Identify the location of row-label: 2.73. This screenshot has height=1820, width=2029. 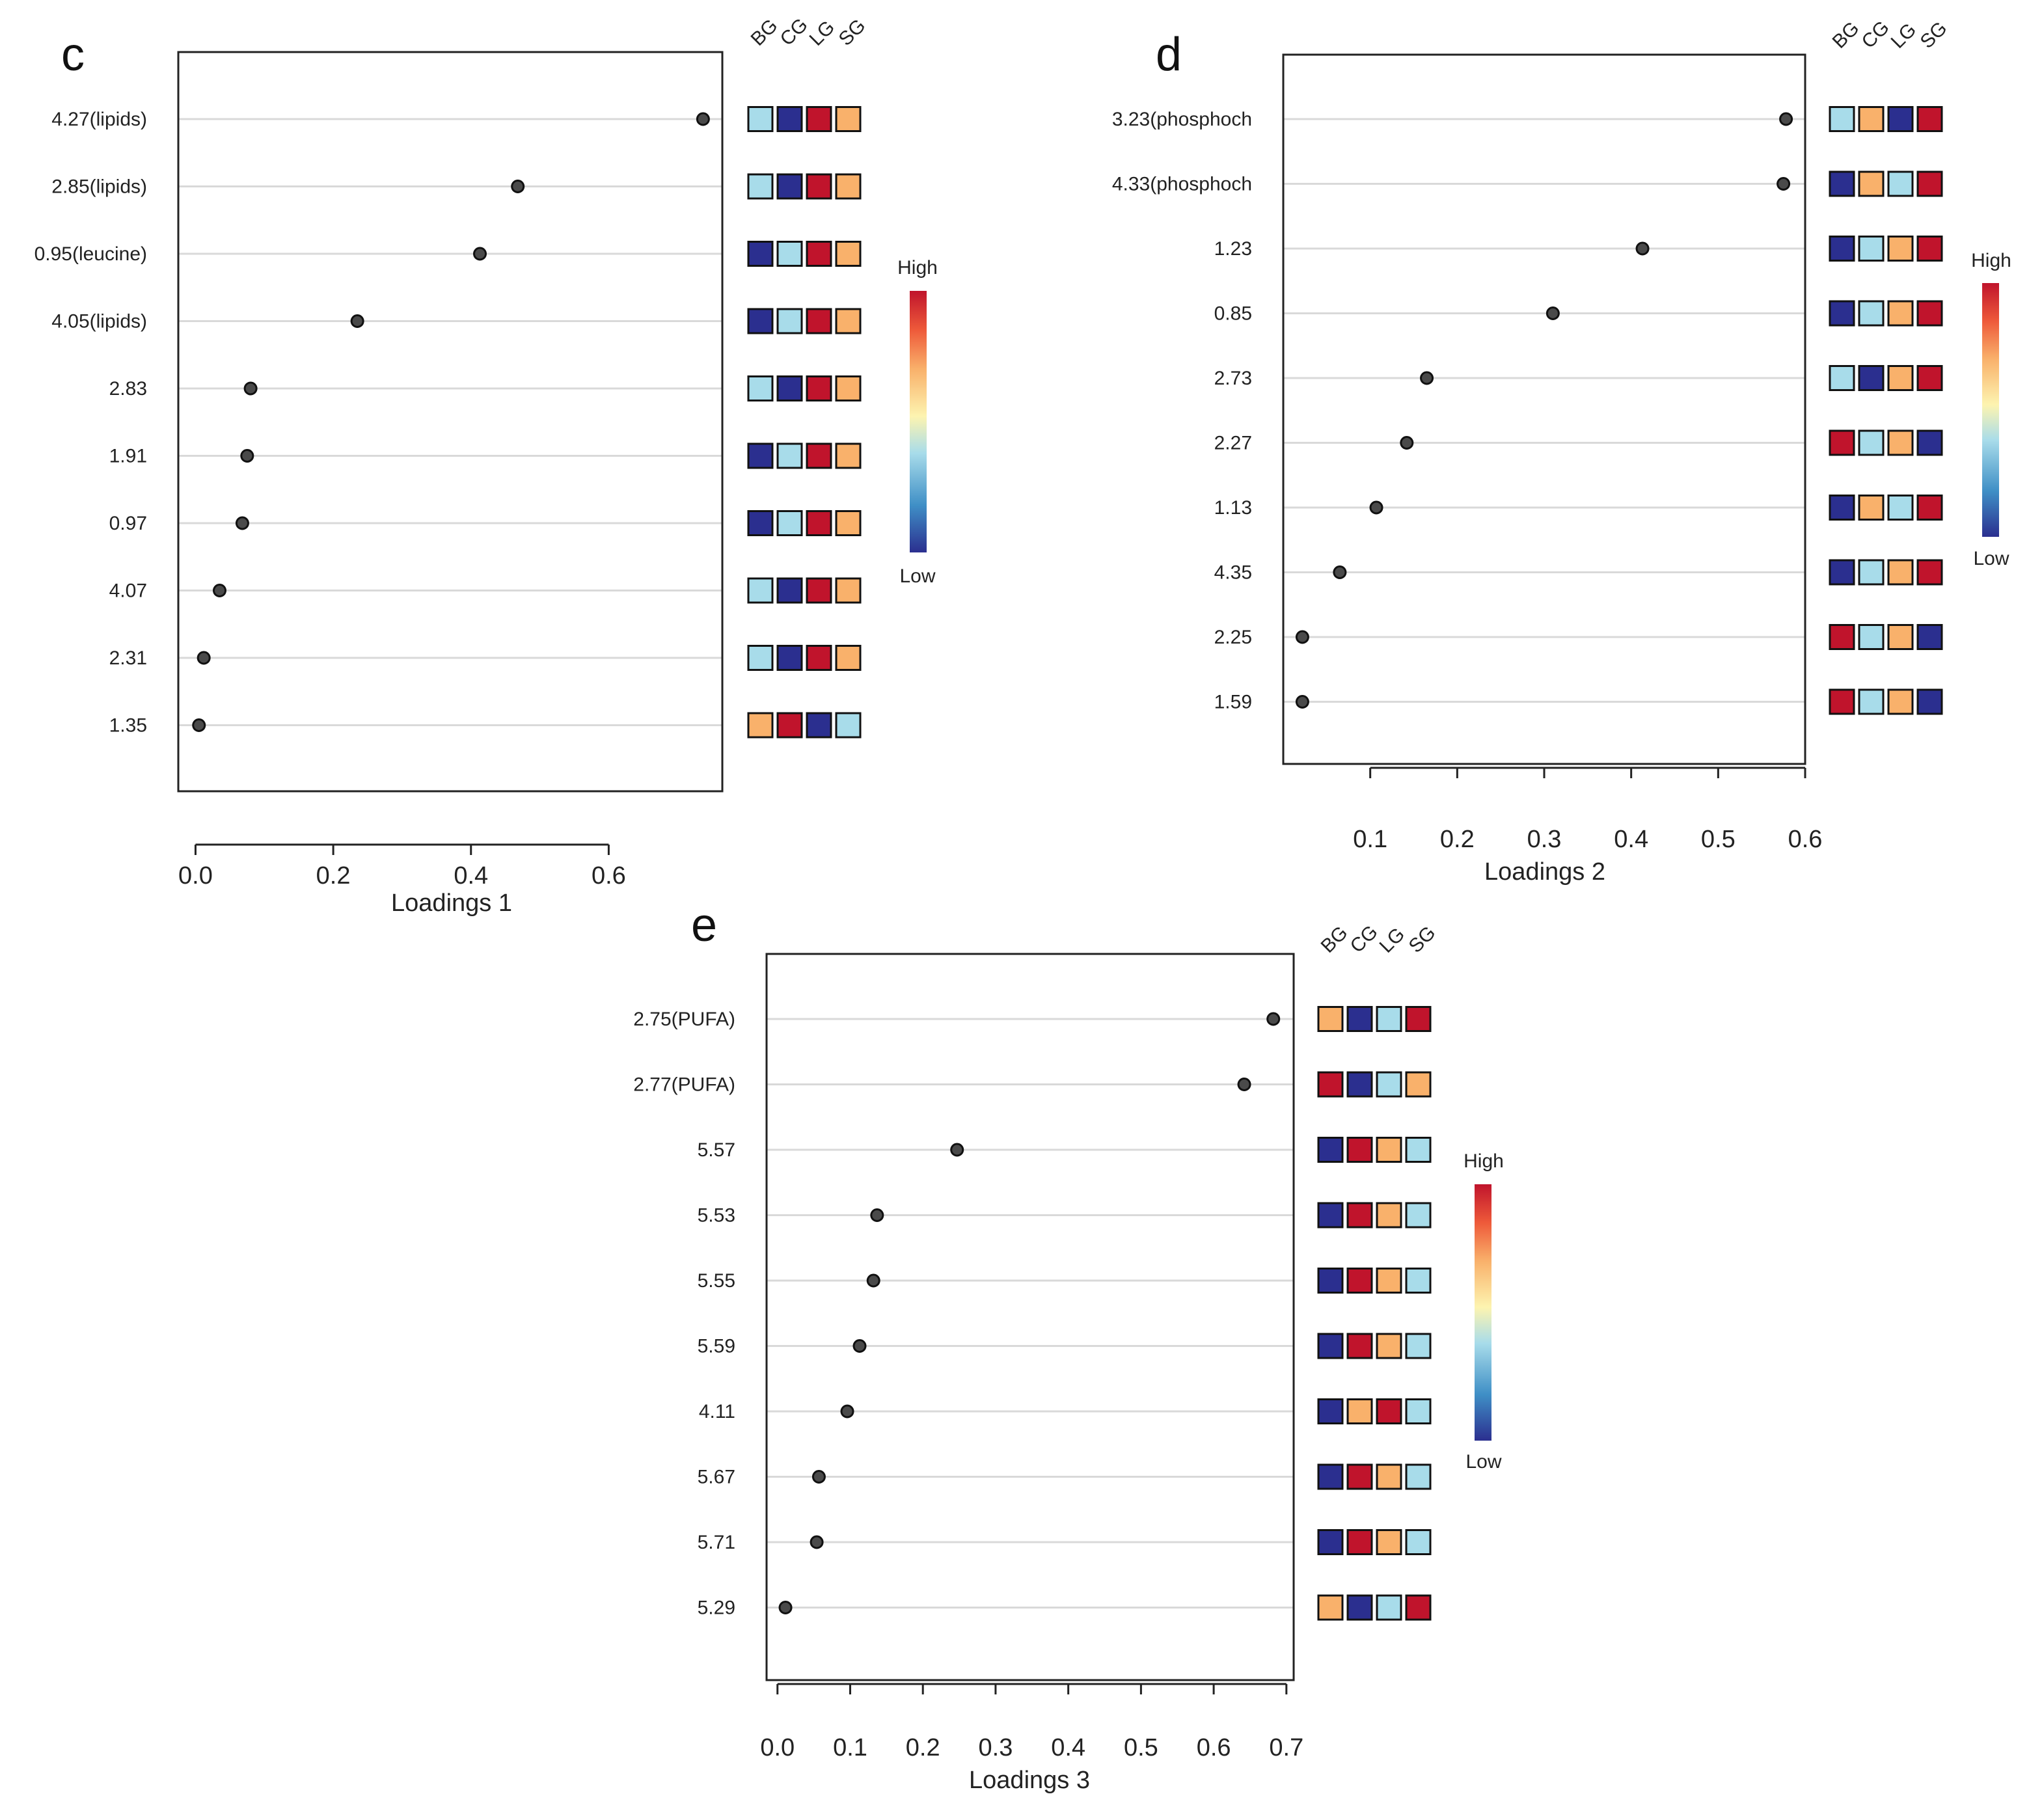
(1233, 378).